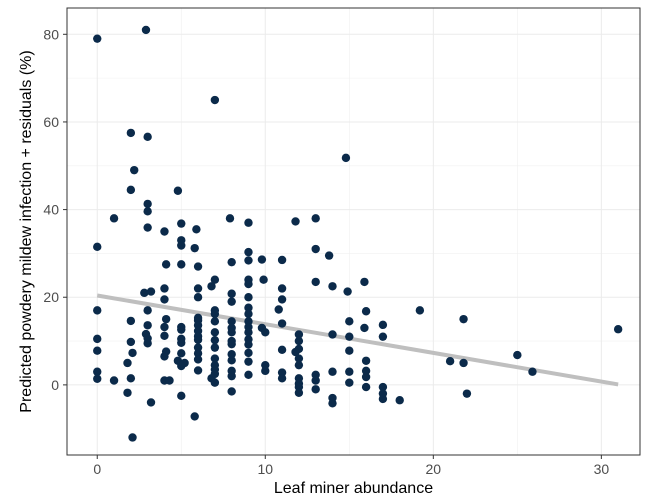  I want to click on y-tick-label: 60, so click(51, 122).